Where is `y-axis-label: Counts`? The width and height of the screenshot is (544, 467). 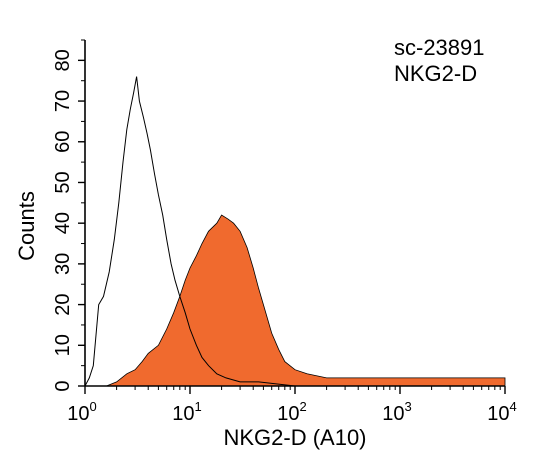
y-axis-label: Counts is located at coordinates (26, 226).